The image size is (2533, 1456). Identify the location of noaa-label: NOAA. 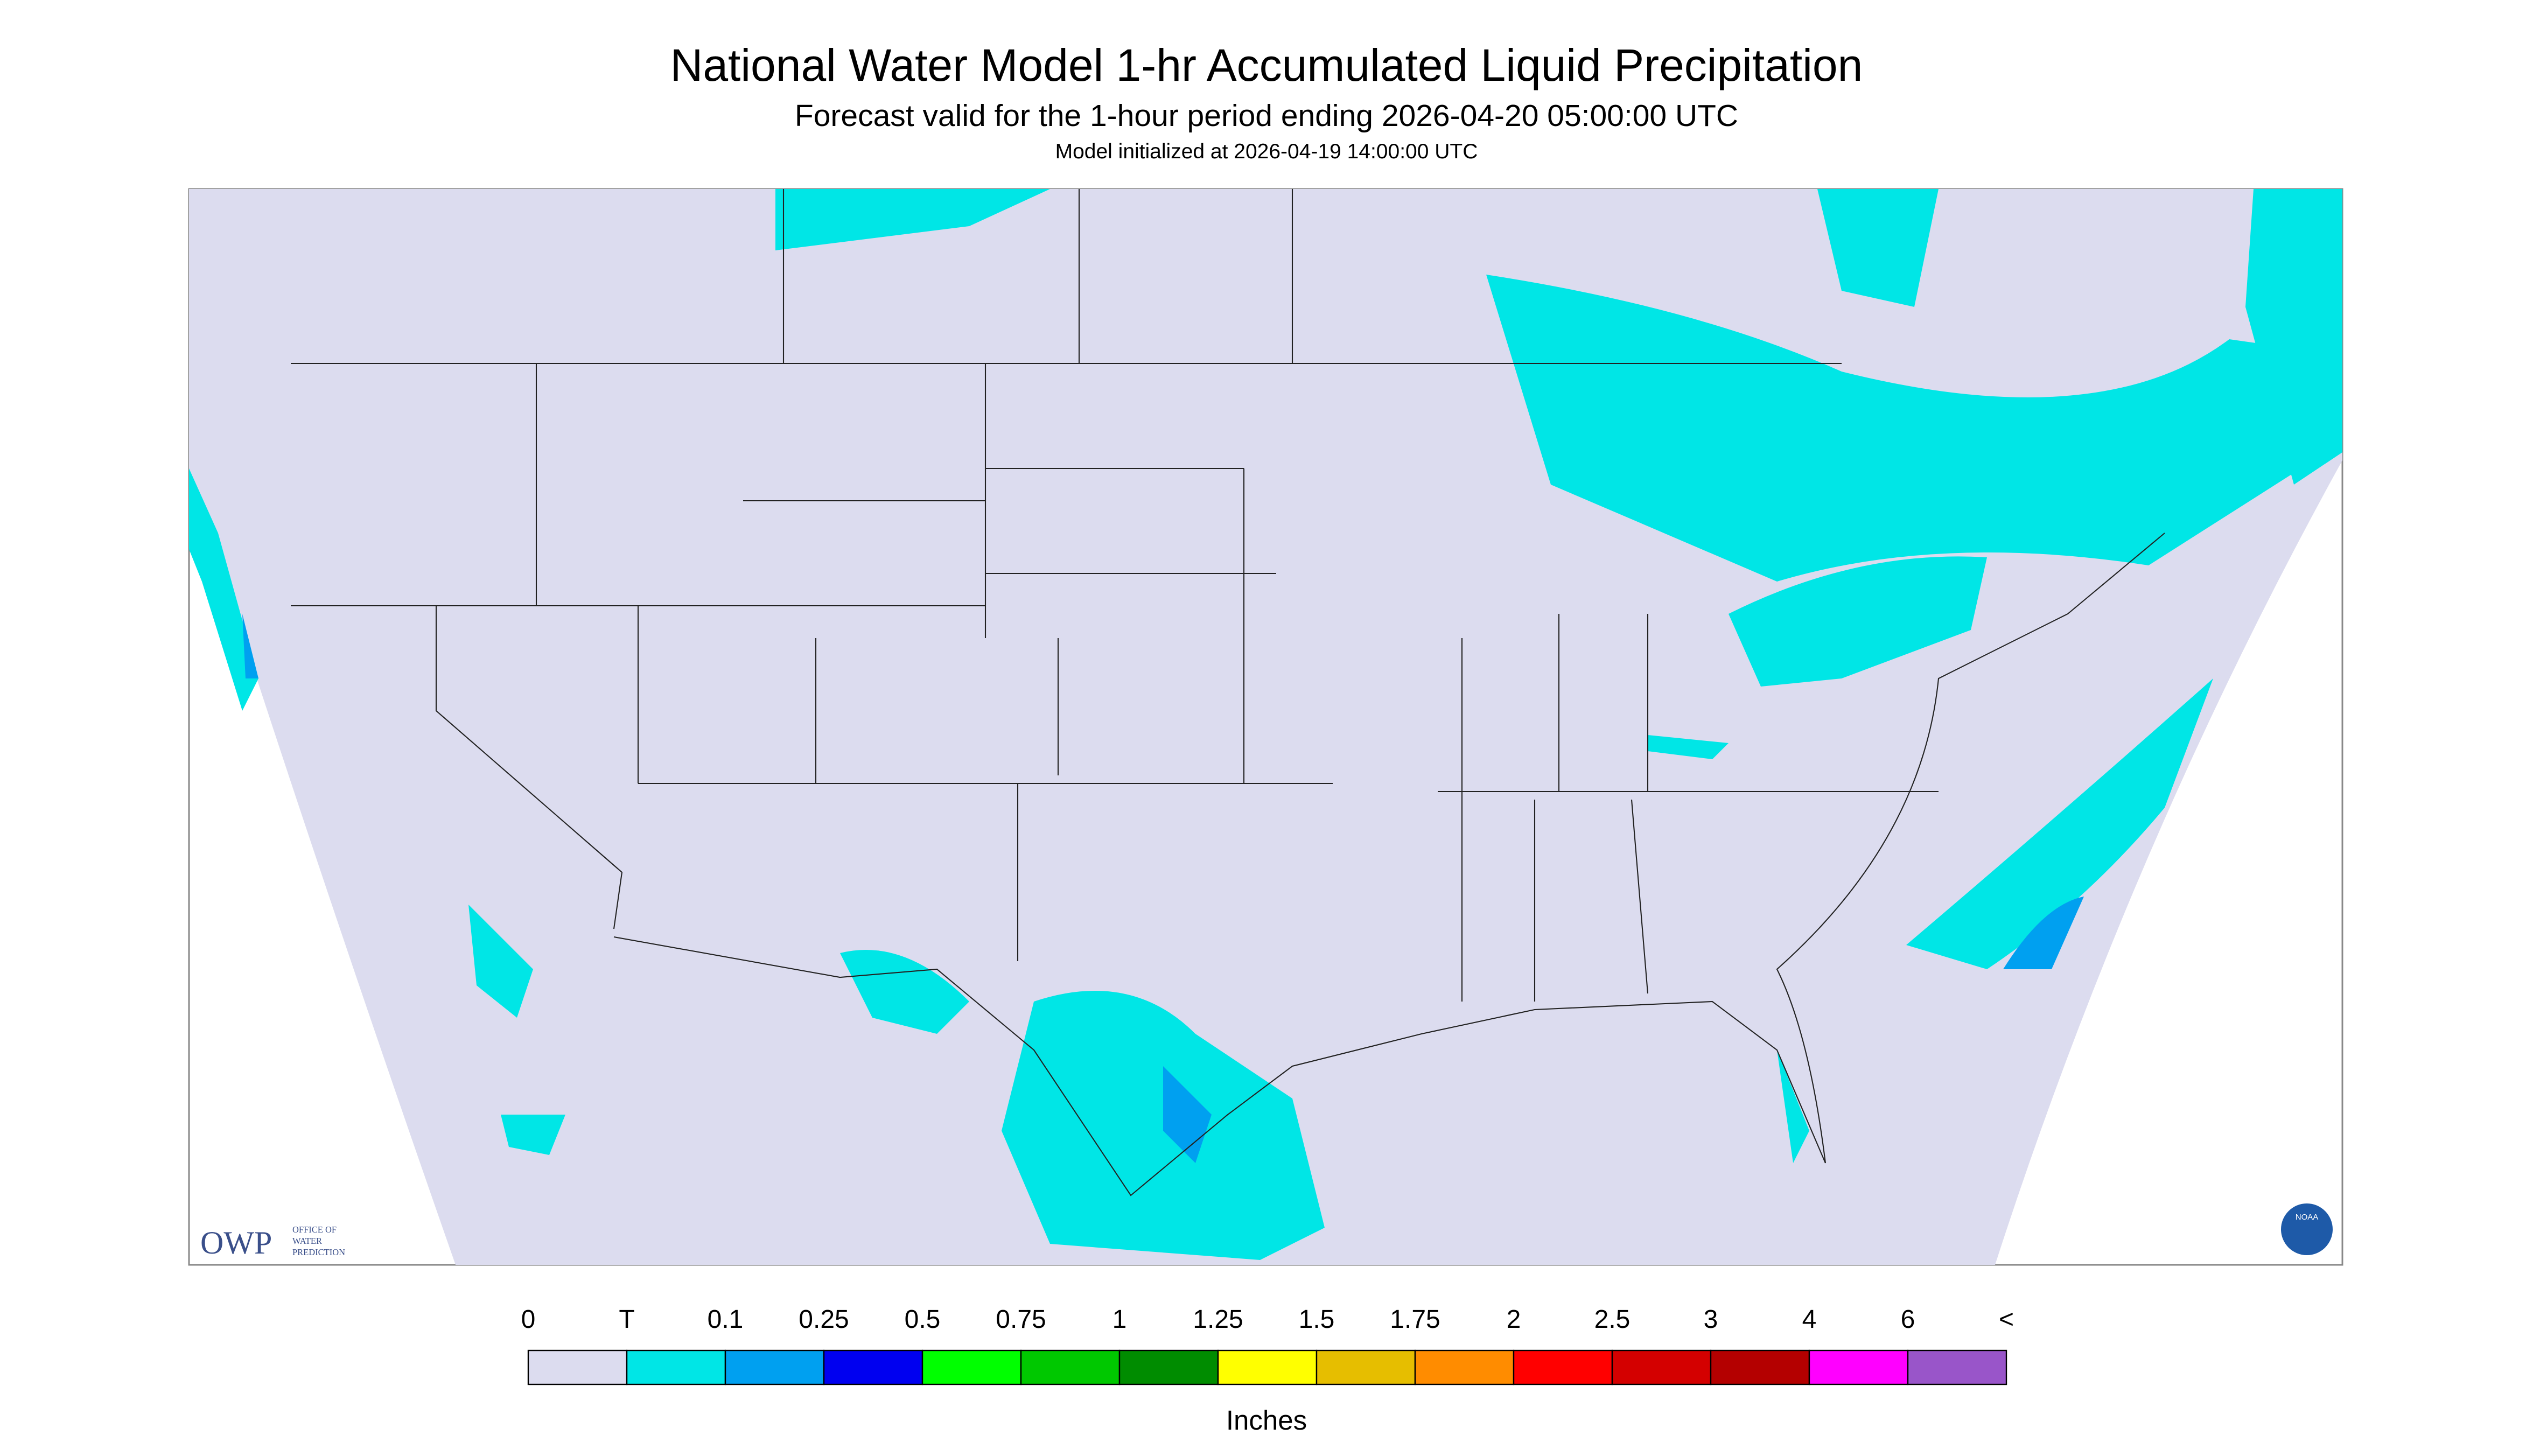
(2307, 1217).